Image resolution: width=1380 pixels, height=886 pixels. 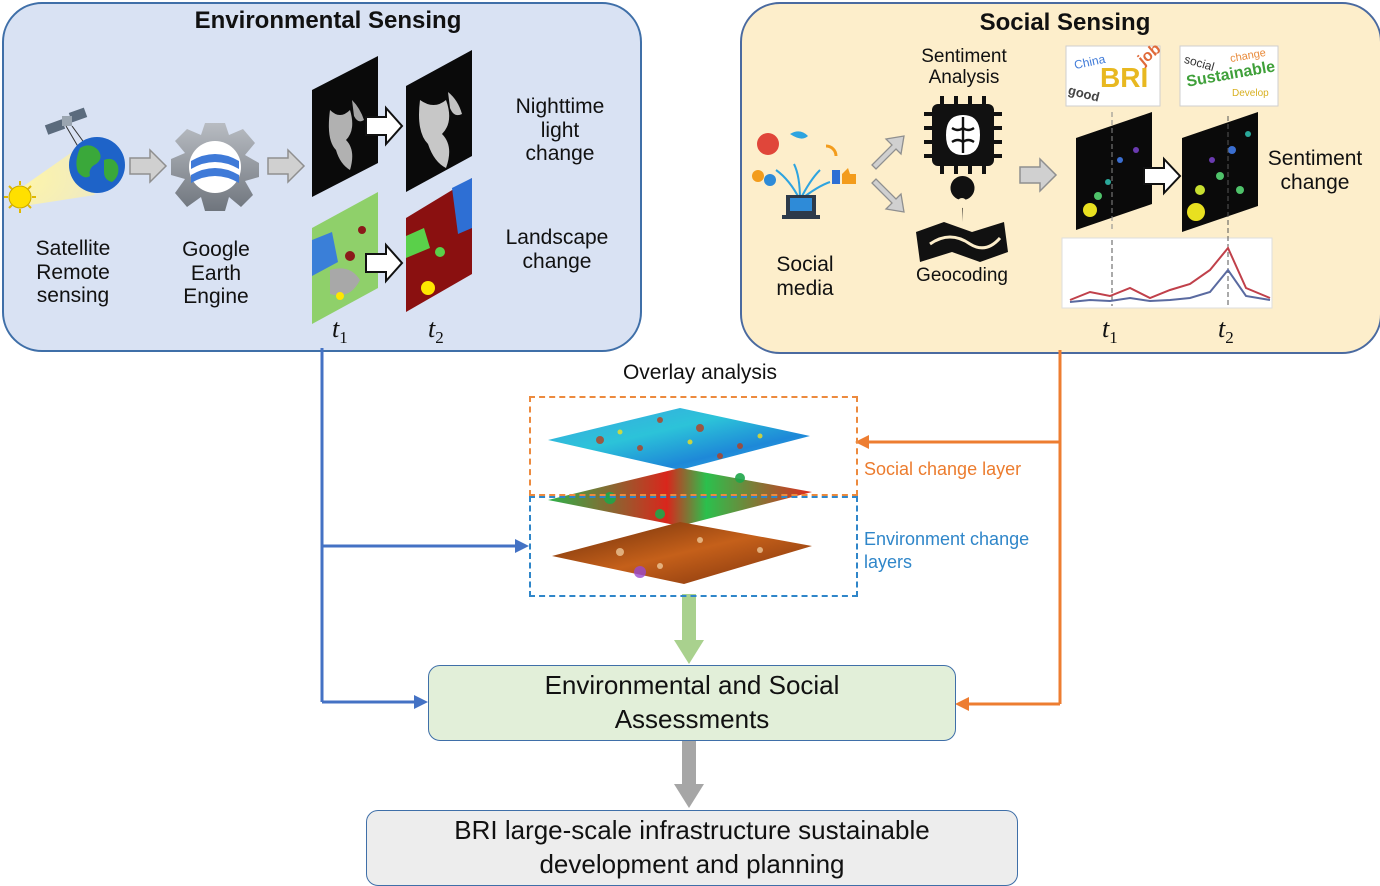 I want to click on arrow-gee-to-images, so click(x=286, y=166).